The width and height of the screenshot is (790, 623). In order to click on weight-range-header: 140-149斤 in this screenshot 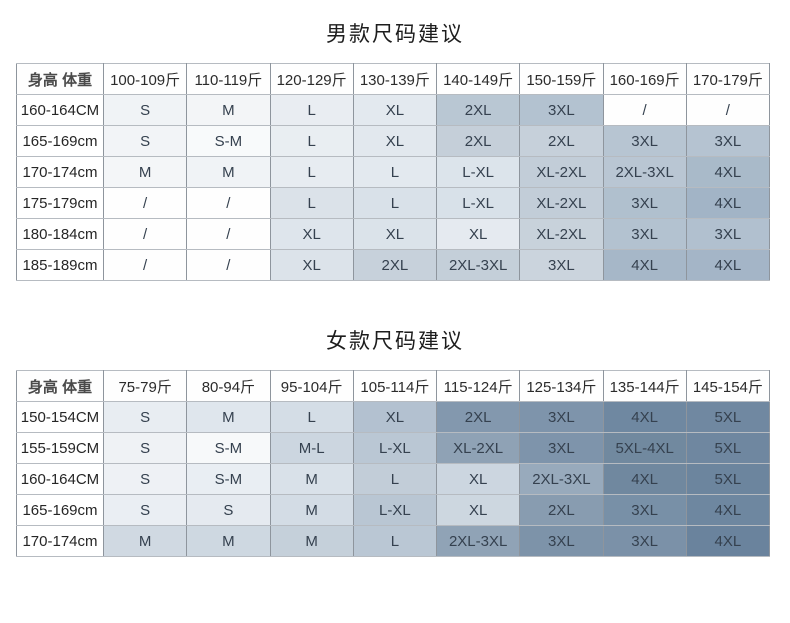, I will do `click(478, 79)`.